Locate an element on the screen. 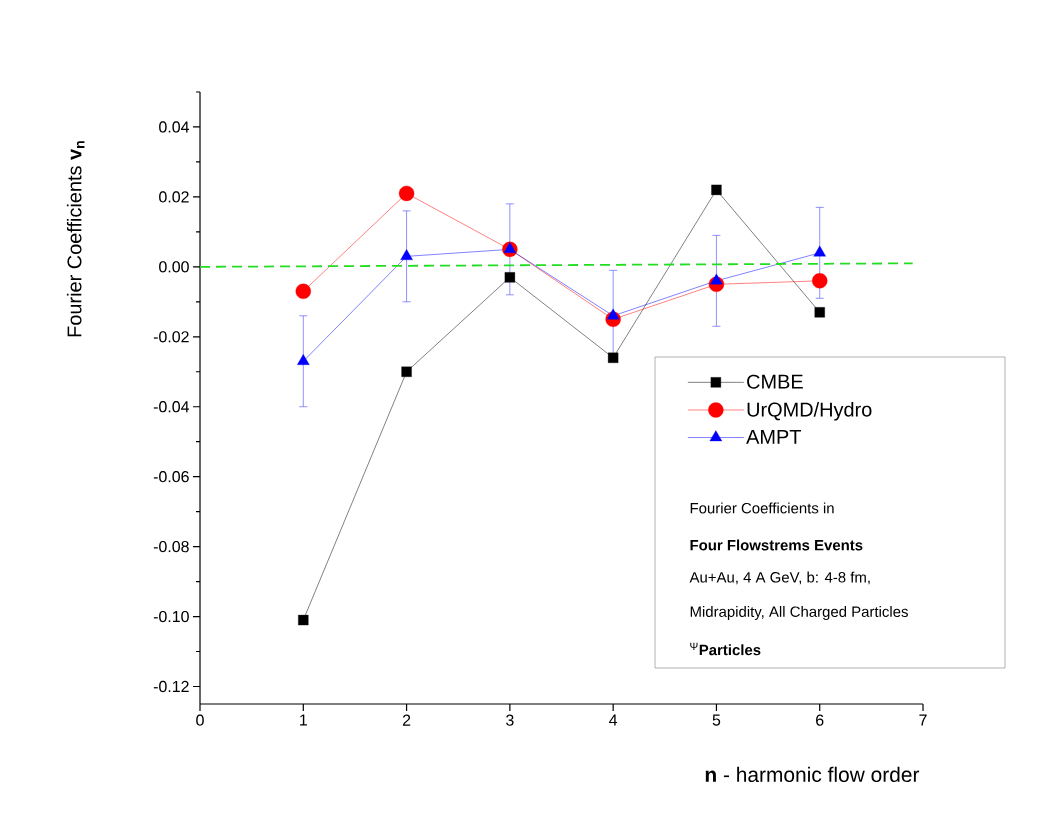 This screenshot has width=1059, height=835. y-tick-label: -0.06 is located at coordinates (171, 477).